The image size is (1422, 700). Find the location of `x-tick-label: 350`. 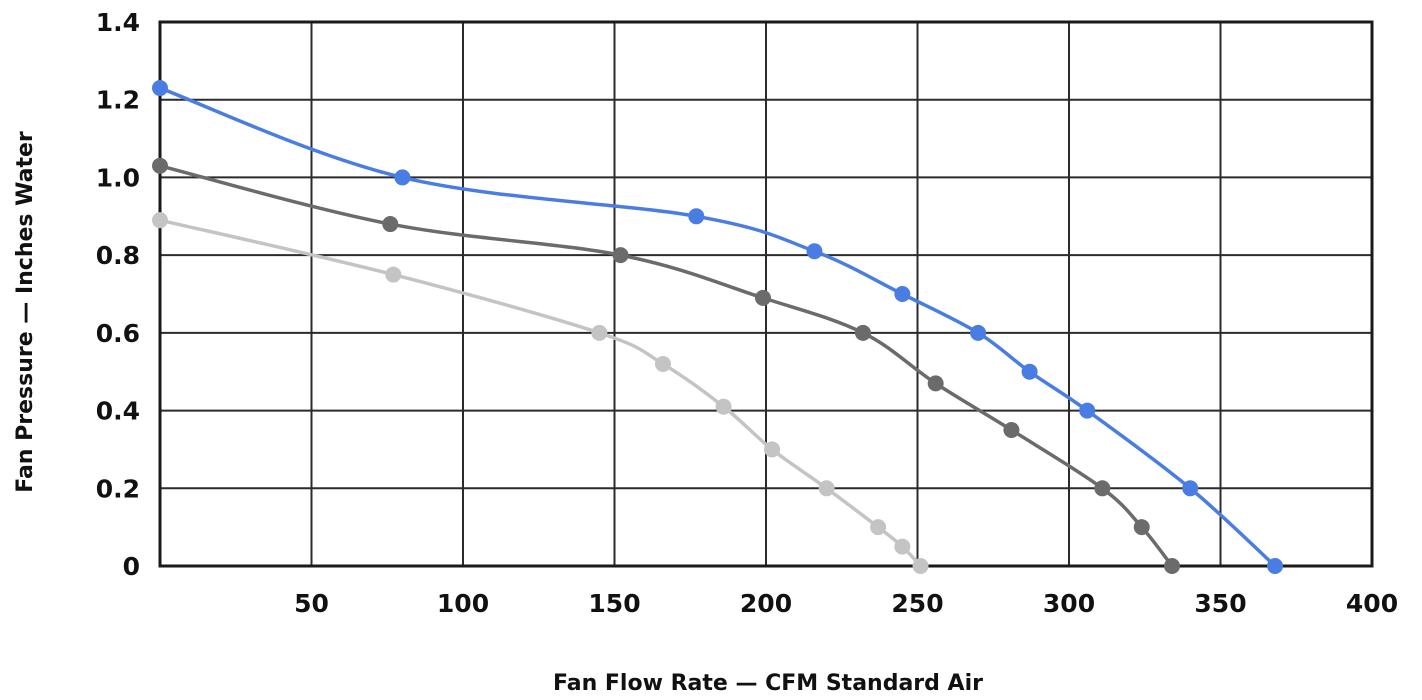

x-tick-label: 350 is located at coordinates (1220, 603).